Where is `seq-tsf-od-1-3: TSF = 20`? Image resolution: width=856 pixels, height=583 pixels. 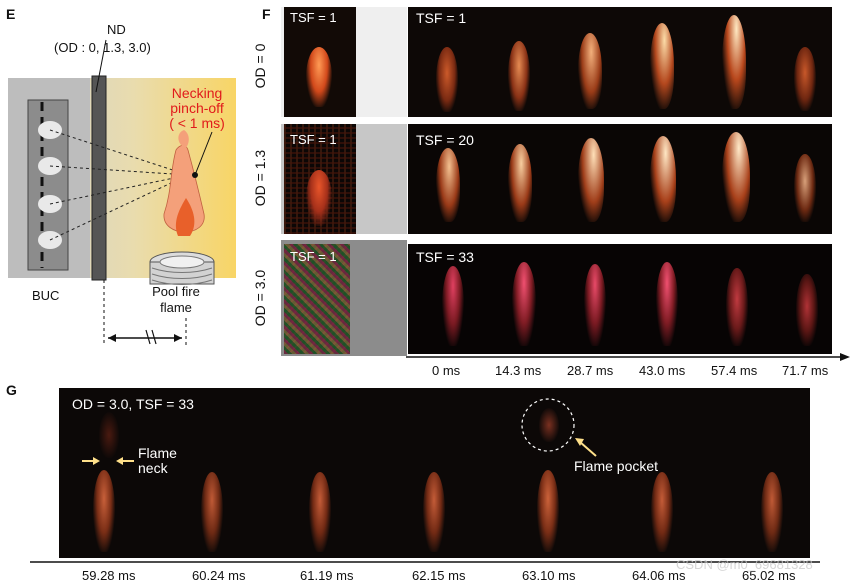 seq-tsf-od-1-3: TSF = 20 is located at coordinates (445, 140).